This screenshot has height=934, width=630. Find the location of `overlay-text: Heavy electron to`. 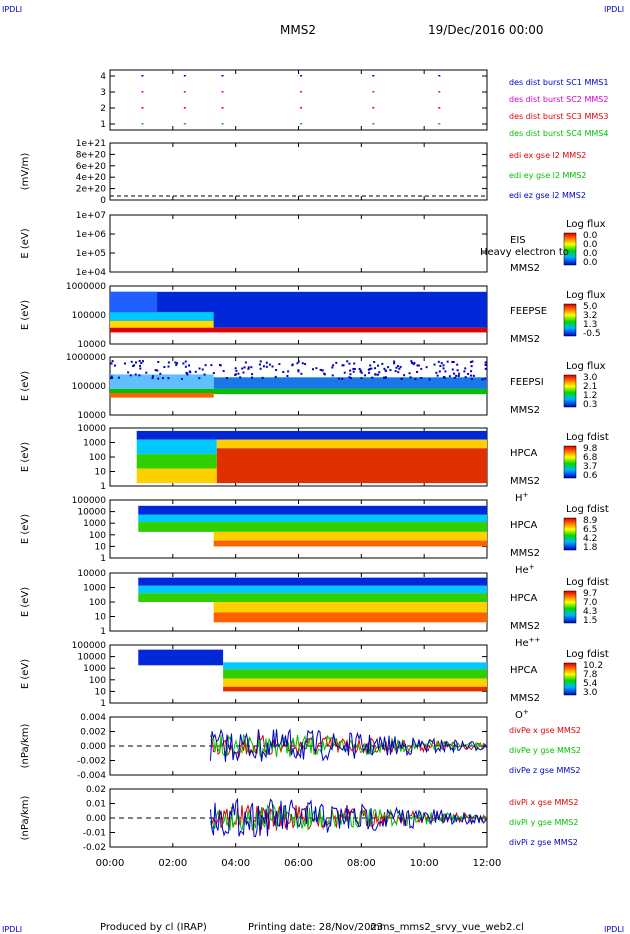

overlay-text: Heavy electron to is located at coordinates (524, 252).